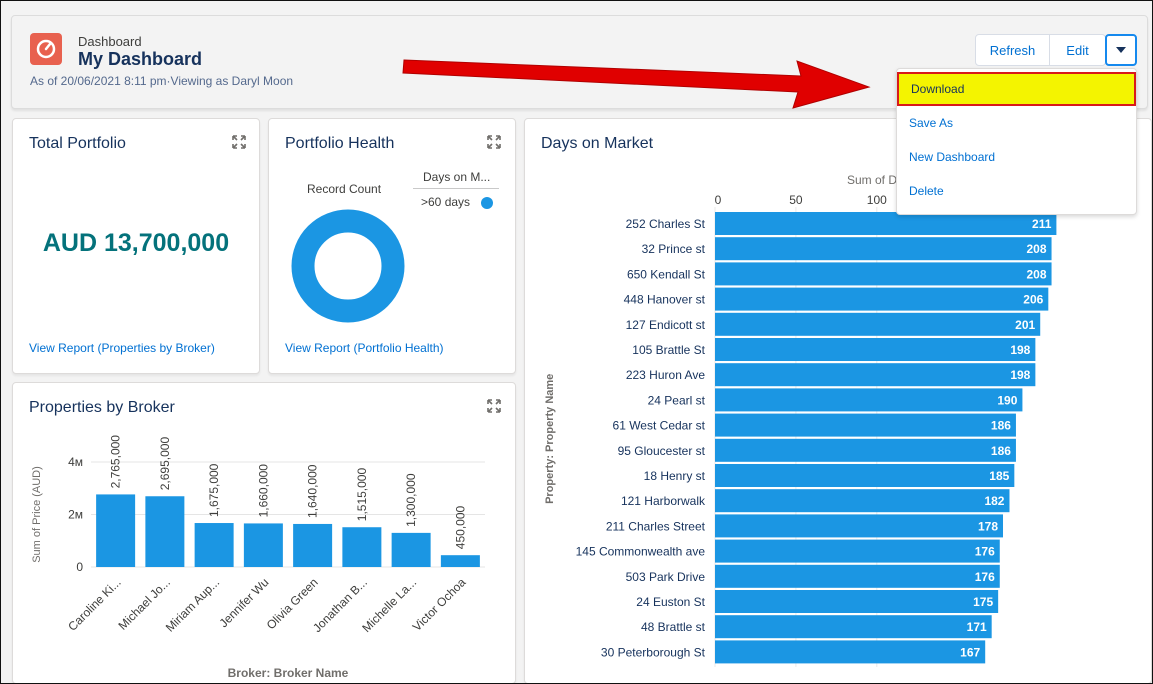 This screenshot has width=1153, height=684. I want to click on menu-item-new-dashboard: New Dashboard, so click(952, 157).